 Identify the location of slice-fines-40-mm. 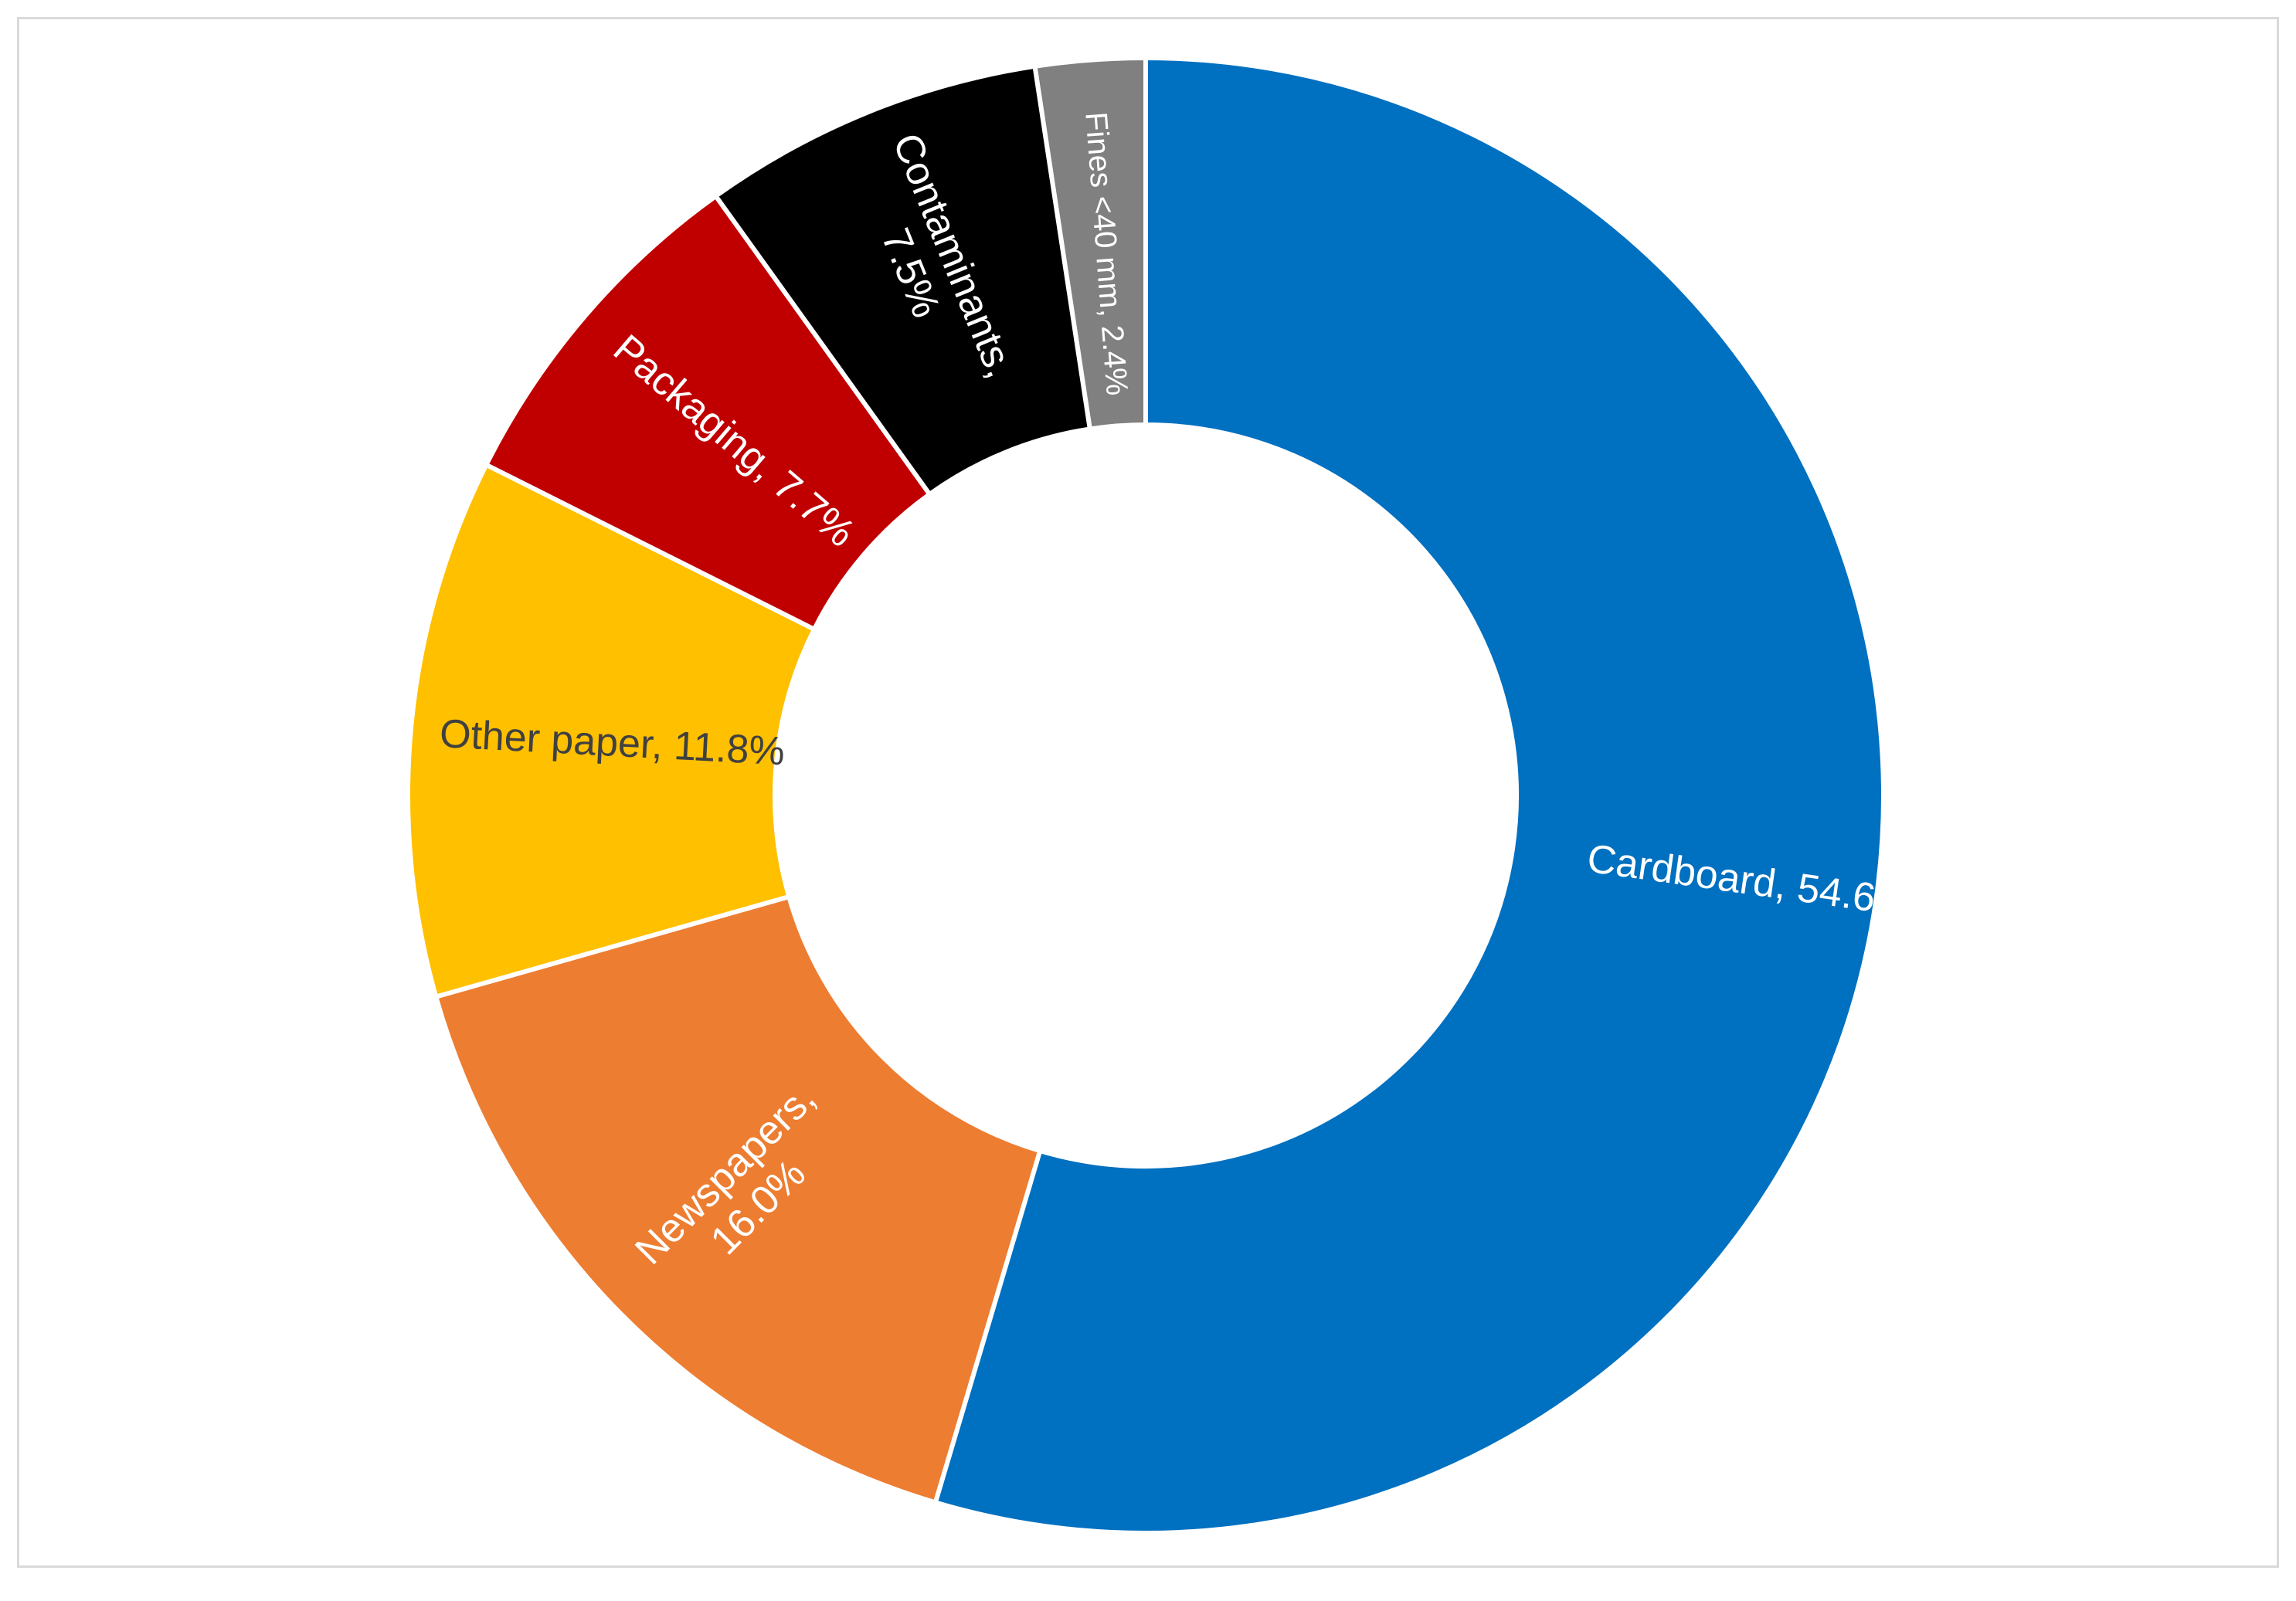
(1090, 243).